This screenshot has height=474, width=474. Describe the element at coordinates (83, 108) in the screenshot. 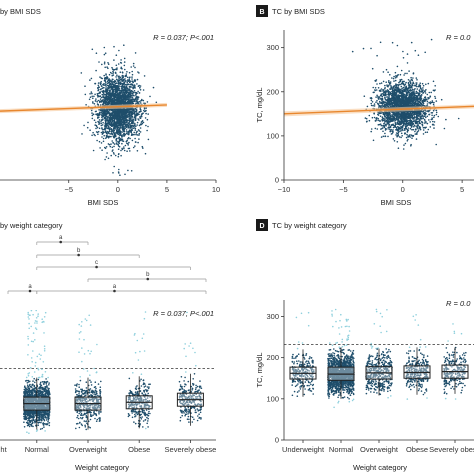

I see `panel-a-fit` at that location.